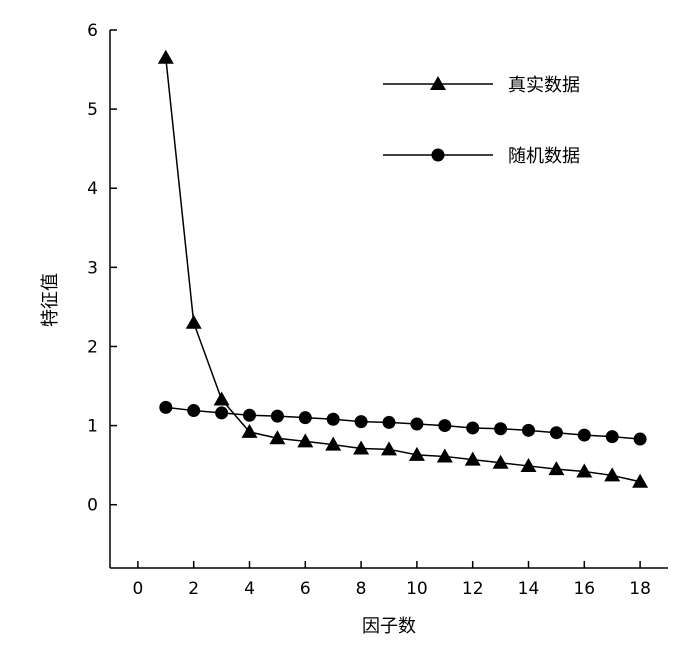  Describe the element at coordinates (249, 589) in the screenshot. I see `x-tick-label: 4` at that location.